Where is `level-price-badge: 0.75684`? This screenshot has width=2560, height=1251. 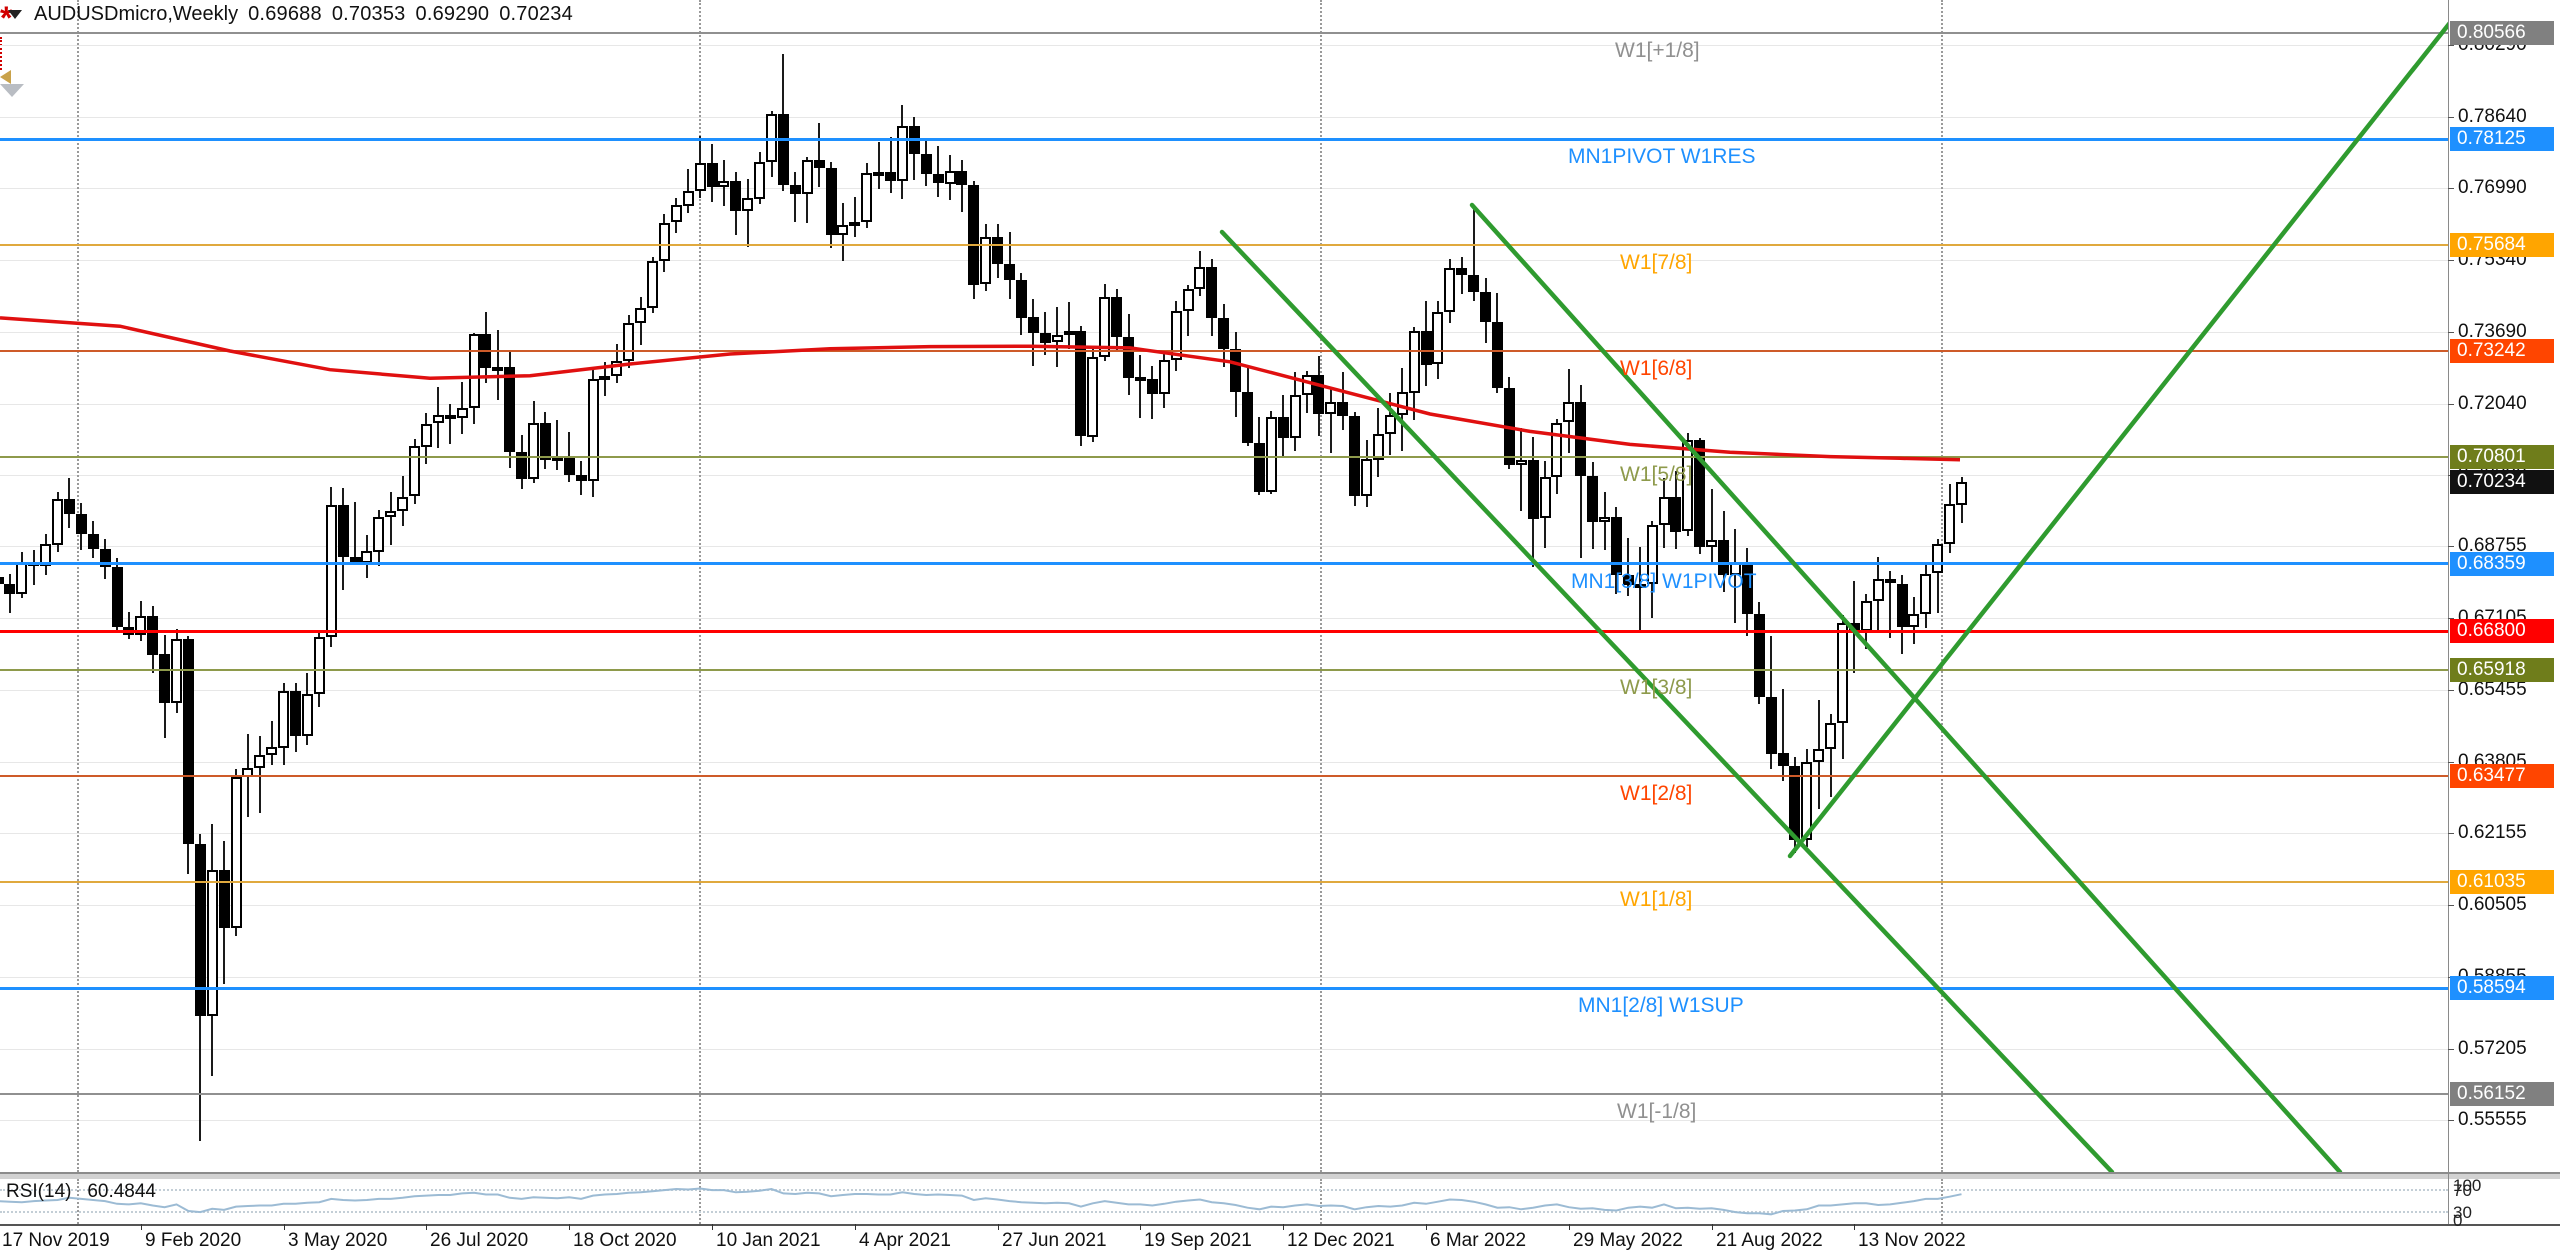 level-price-badge: 0.75684 is located at coordinates (2502, 245).